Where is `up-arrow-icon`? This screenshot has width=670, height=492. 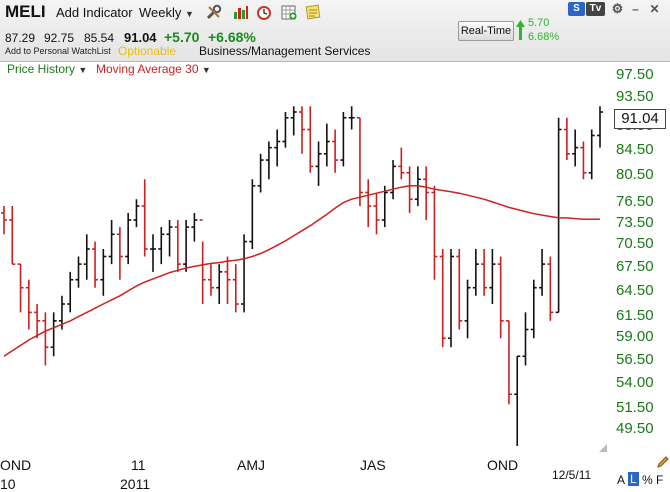
up-arrow-icon is located at coordinates (520, 30).